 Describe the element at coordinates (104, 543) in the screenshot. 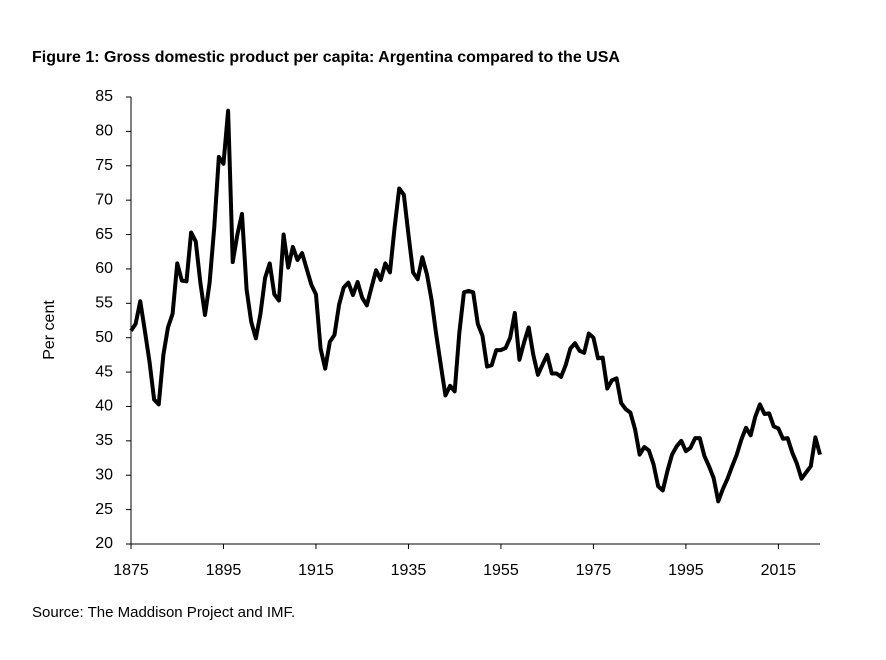

I see `y-tick-label: 20` at that location.